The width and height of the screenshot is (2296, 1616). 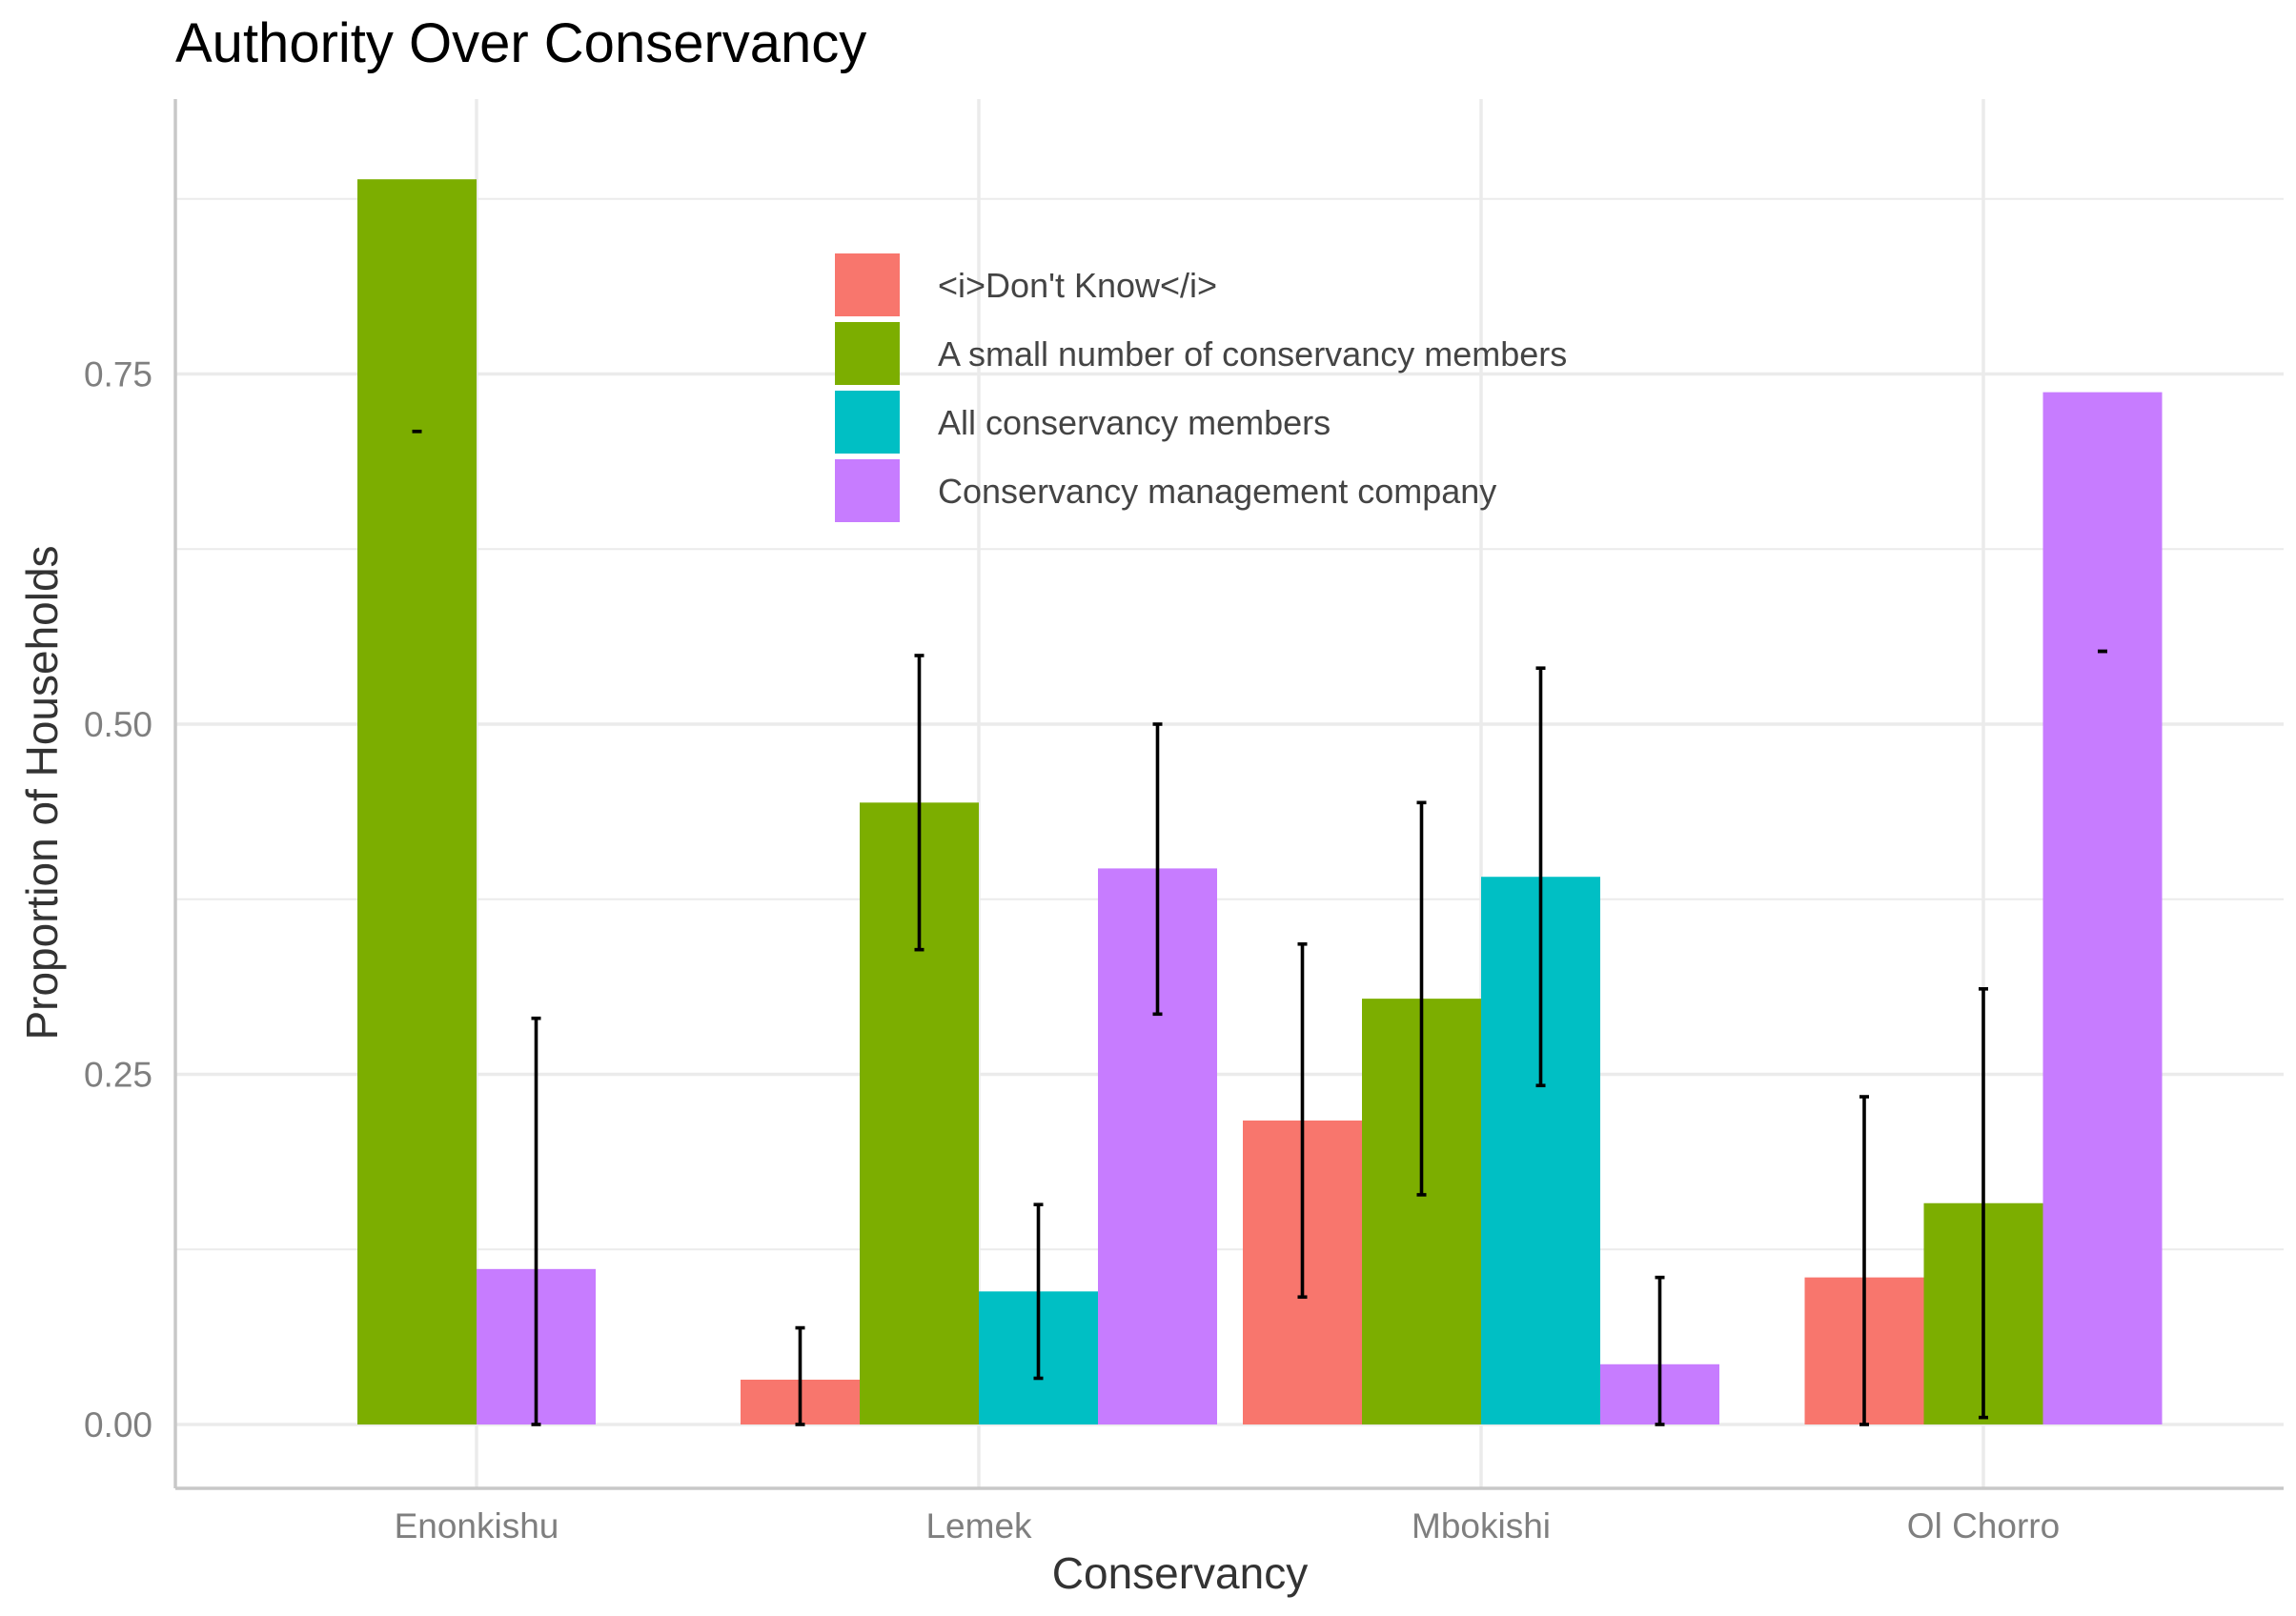 I want to click on y-axis-title: Proportion of Households, so click(x=42, y=792).